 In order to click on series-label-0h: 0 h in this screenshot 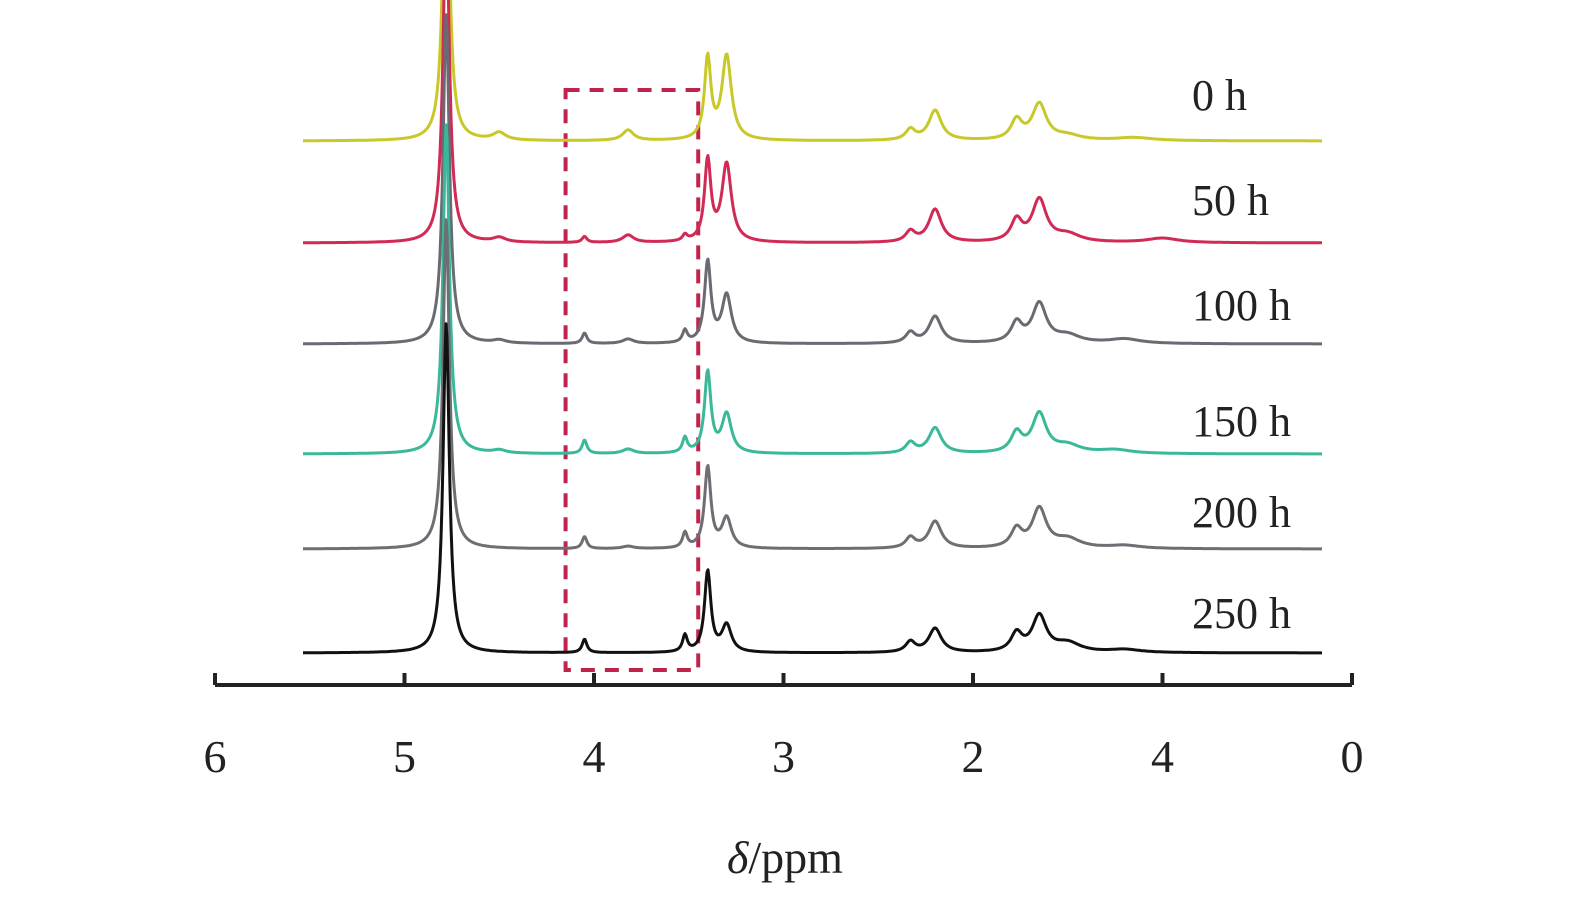, I will do `click(1219, 95)`.